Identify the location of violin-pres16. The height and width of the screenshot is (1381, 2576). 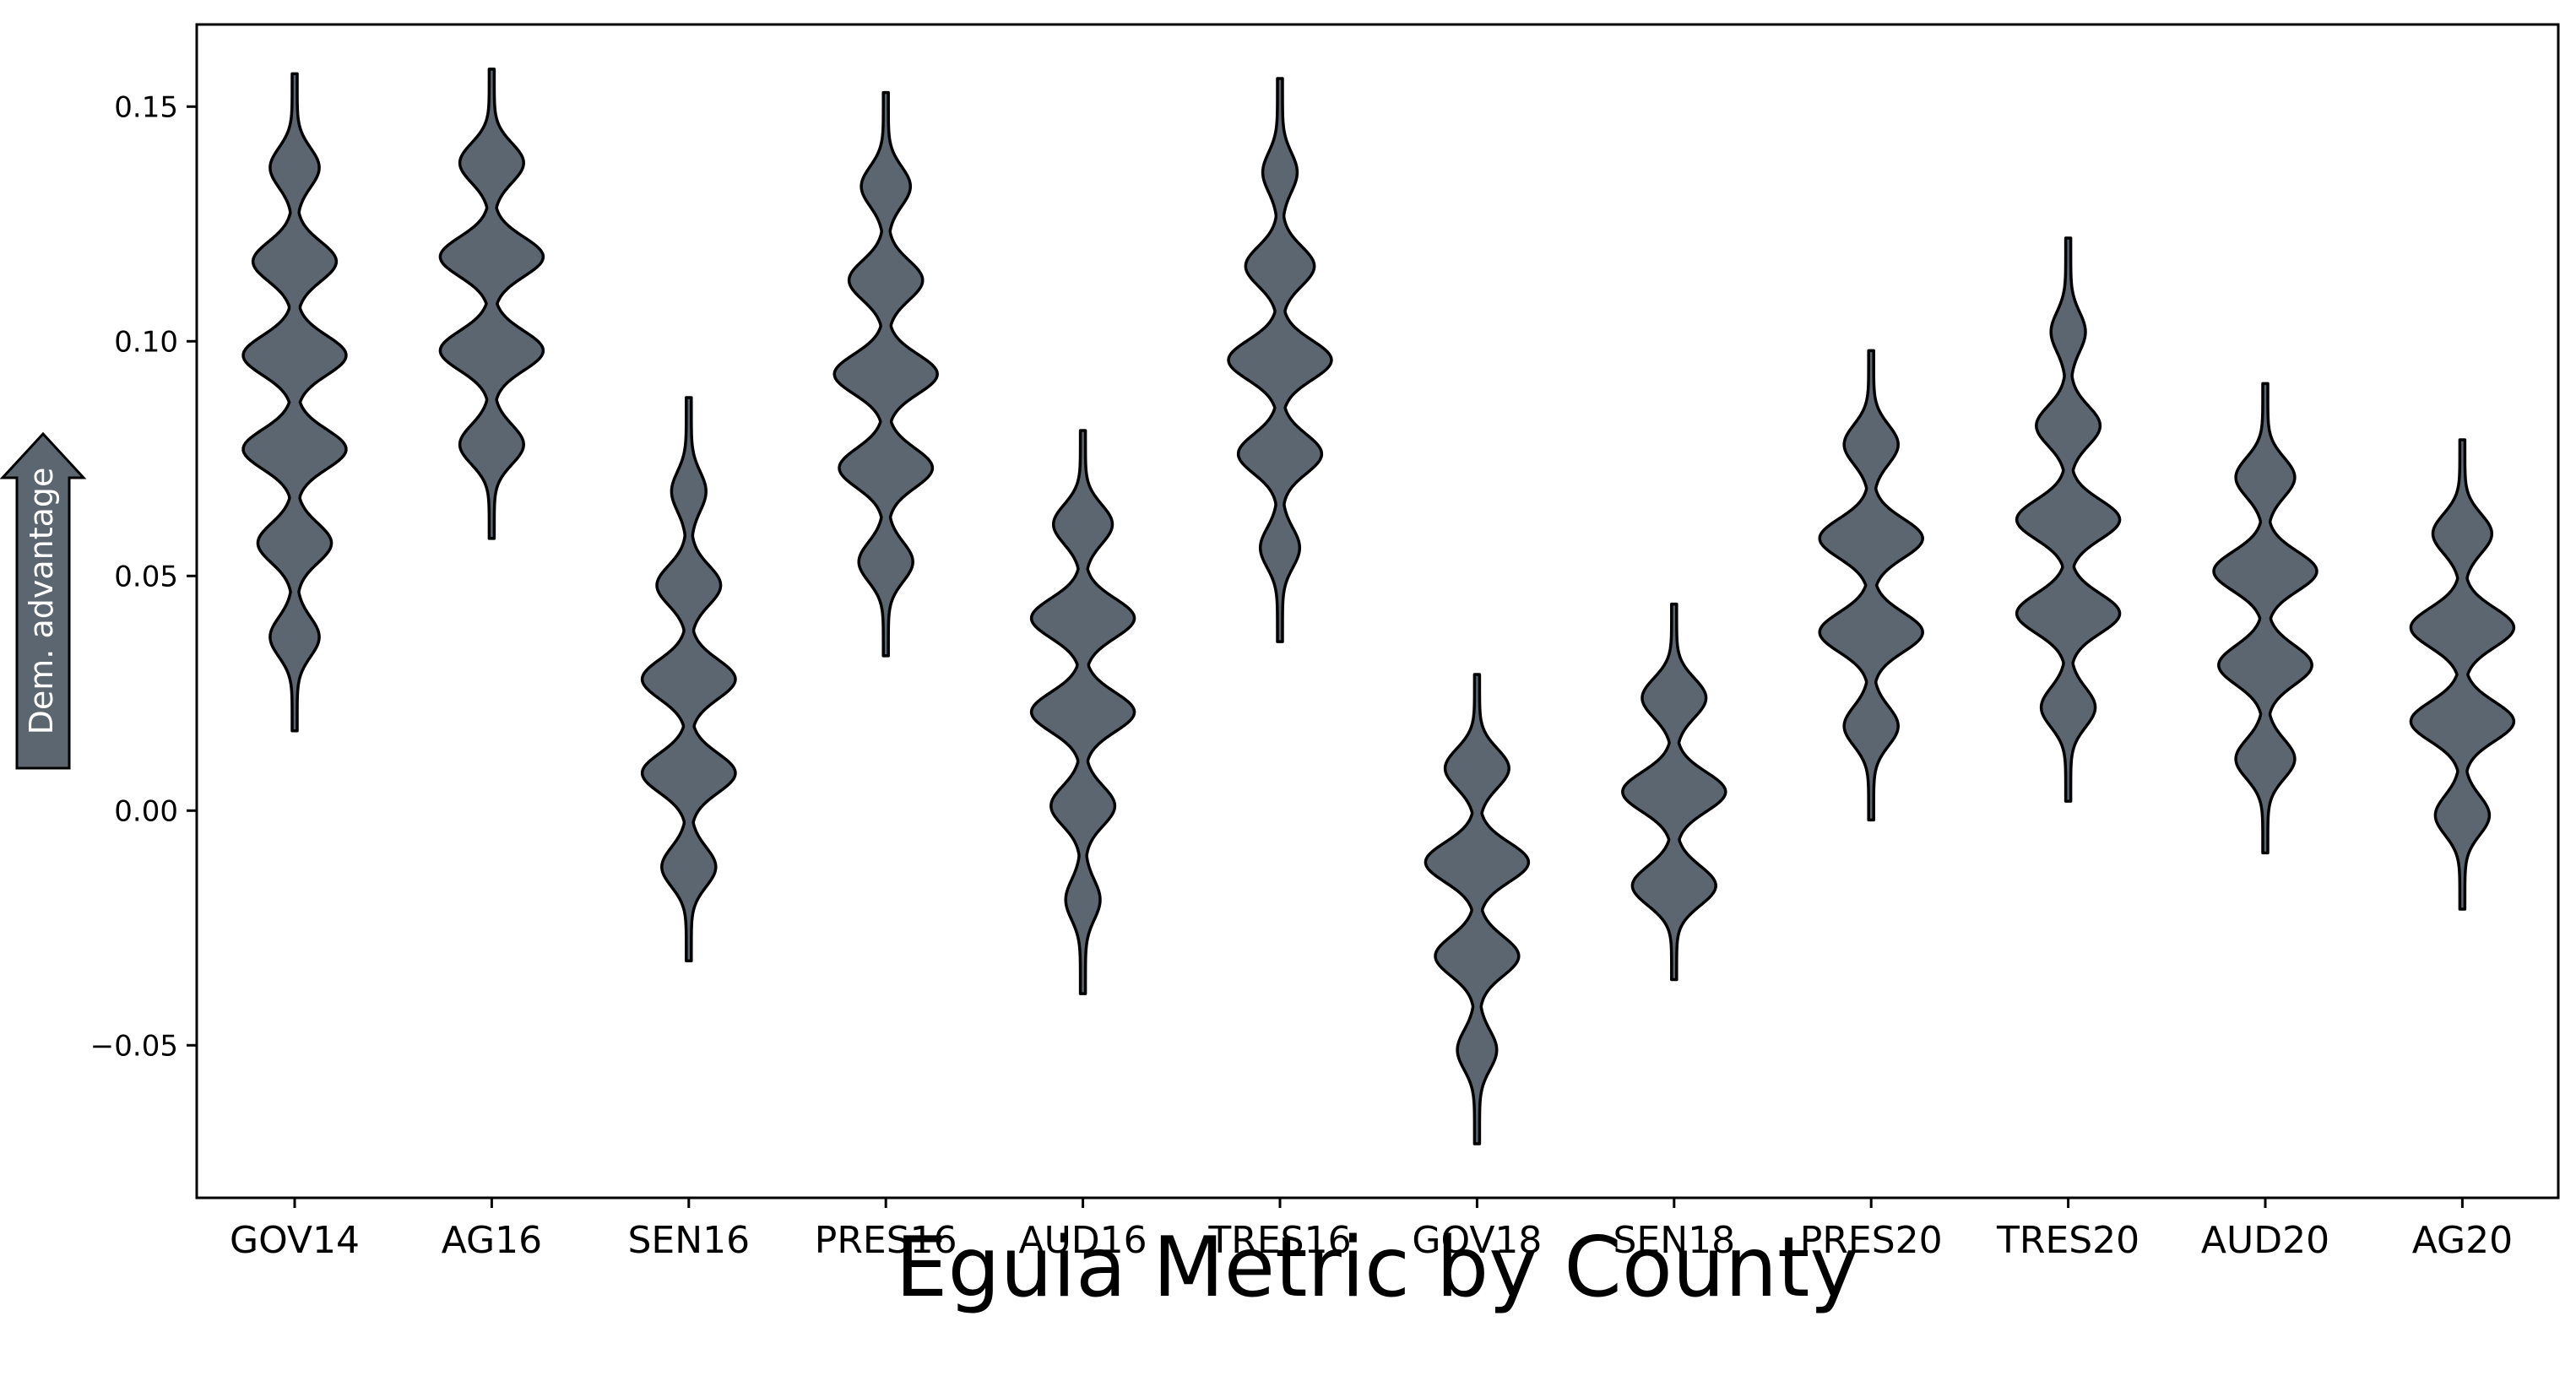
(885, 374).